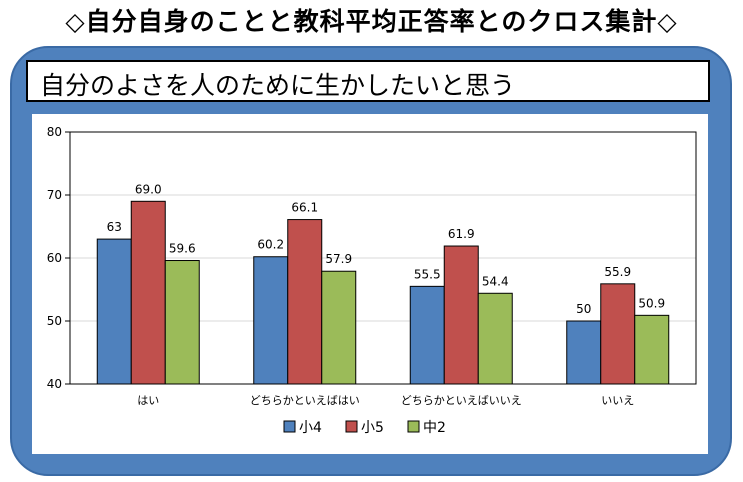 The height and width of the screenshot is (482, 743). I want to click on data-label: 50, so click(583, 309).